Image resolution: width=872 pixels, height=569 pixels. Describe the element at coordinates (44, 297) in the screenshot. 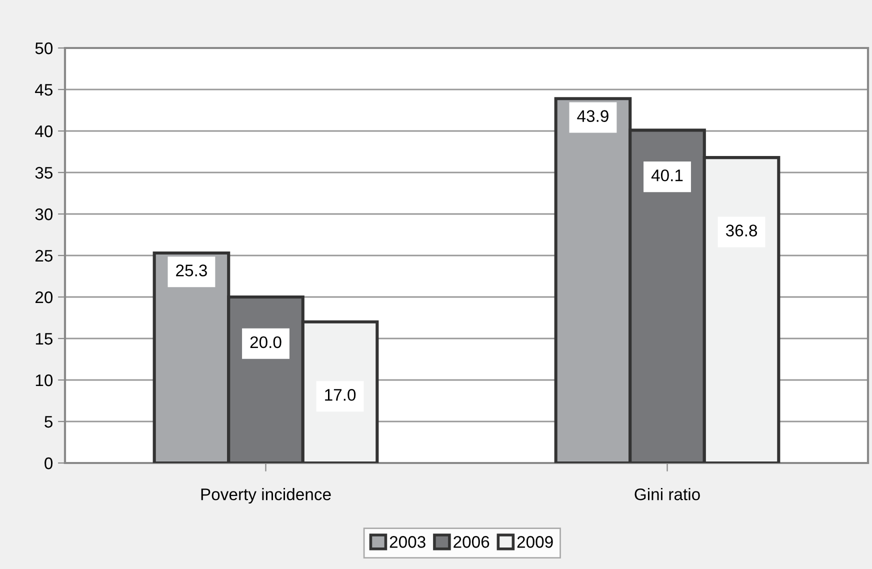

I see `y-tick-label: 20` at that location.